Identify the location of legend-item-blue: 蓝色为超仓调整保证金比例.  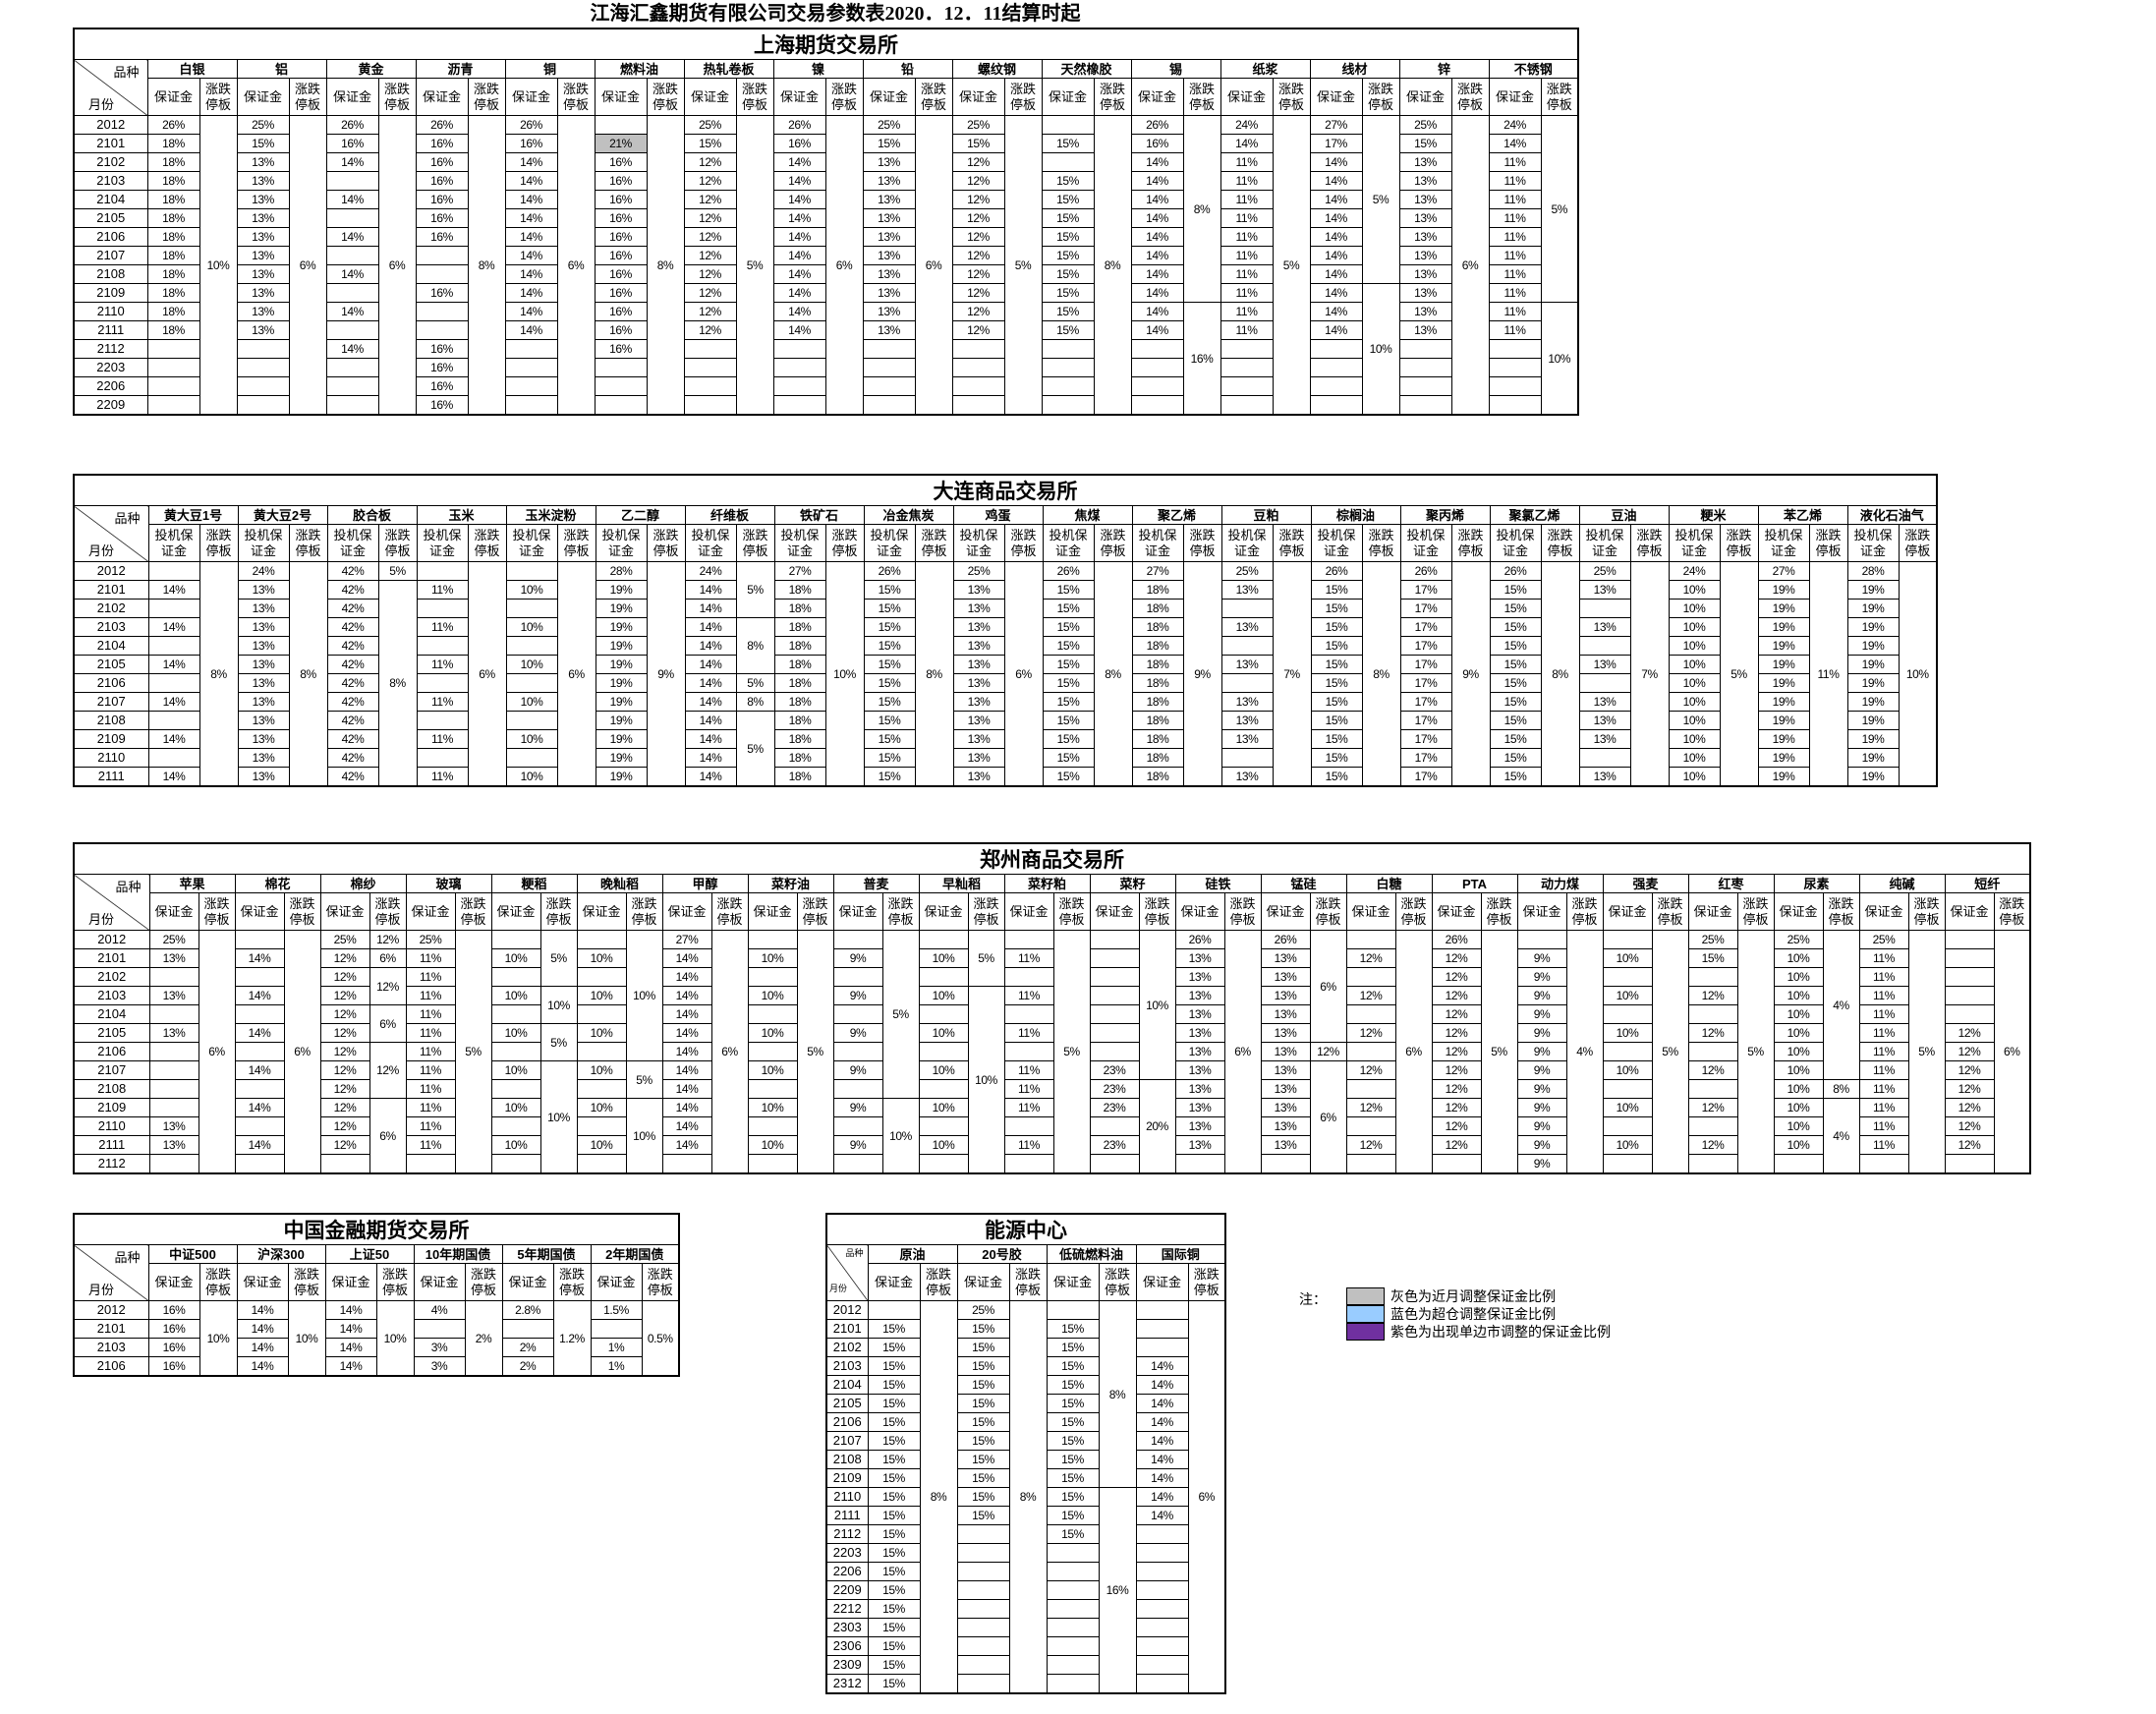
(1451, 1314).